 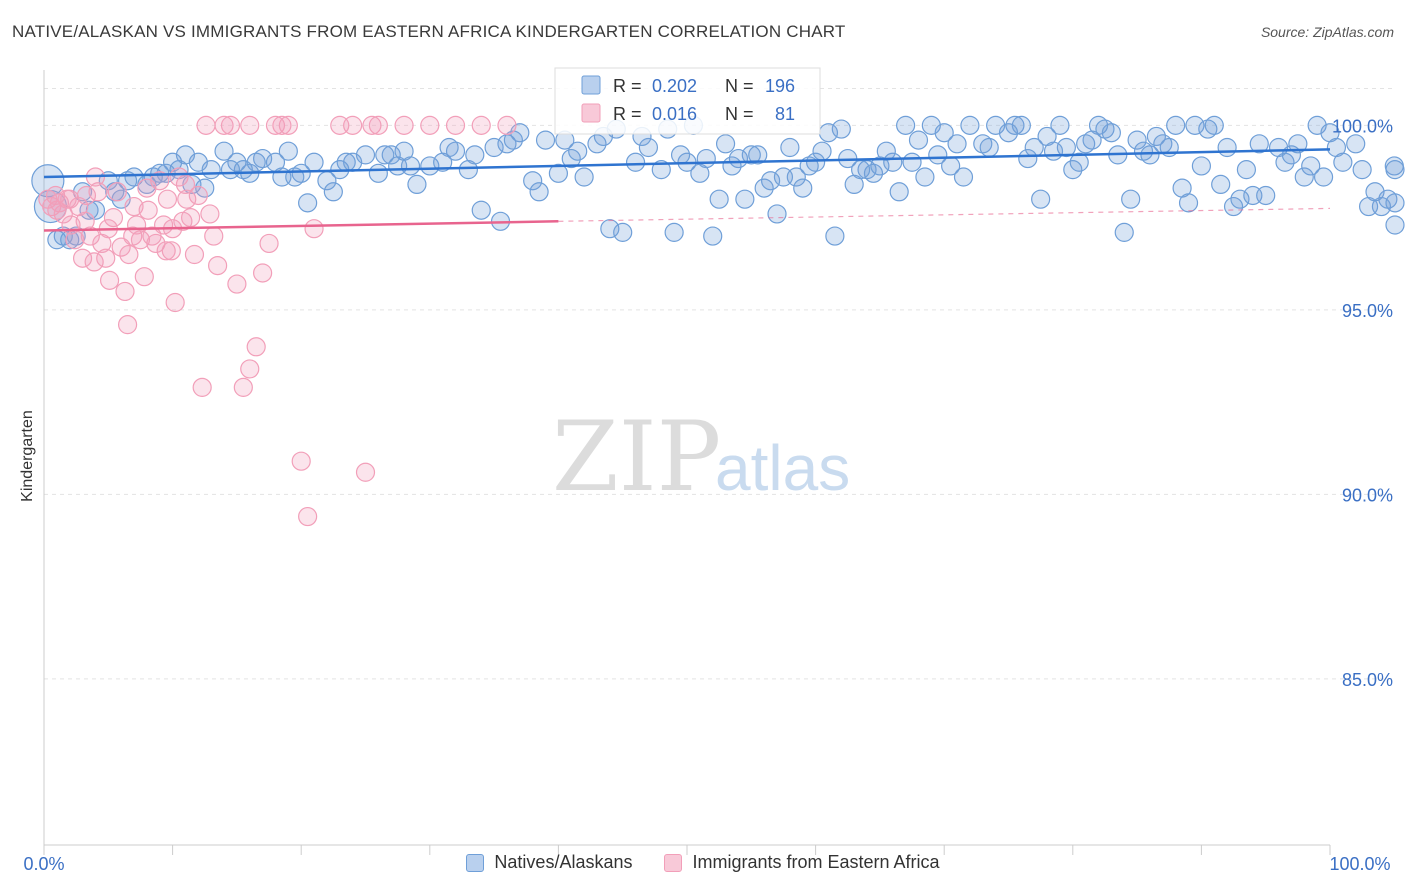 What do you see at coordinates (563, 862) in the screenshot?
I see `legend-label-natives: Natives/Alaskans` at bounding box center [563, 862].